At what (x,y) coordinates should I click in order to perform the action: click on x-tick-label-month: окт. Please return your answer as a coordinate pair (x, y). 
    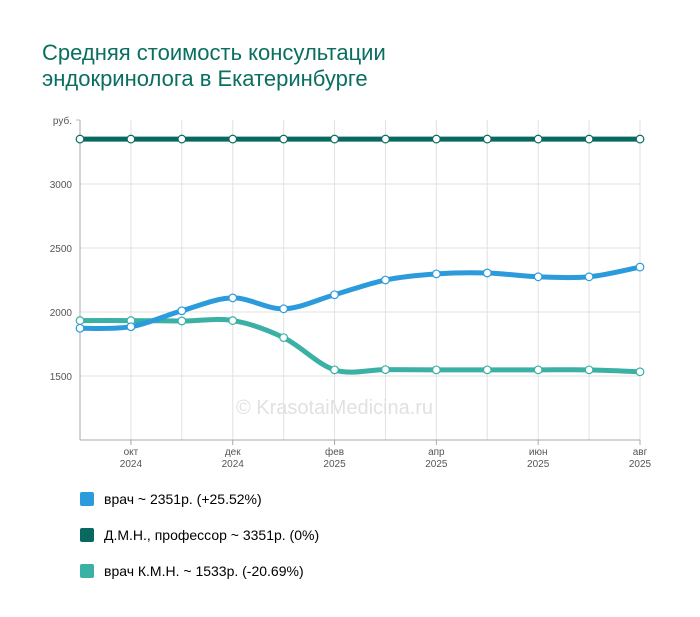
    Looking at the image, I should click on (131, 452).